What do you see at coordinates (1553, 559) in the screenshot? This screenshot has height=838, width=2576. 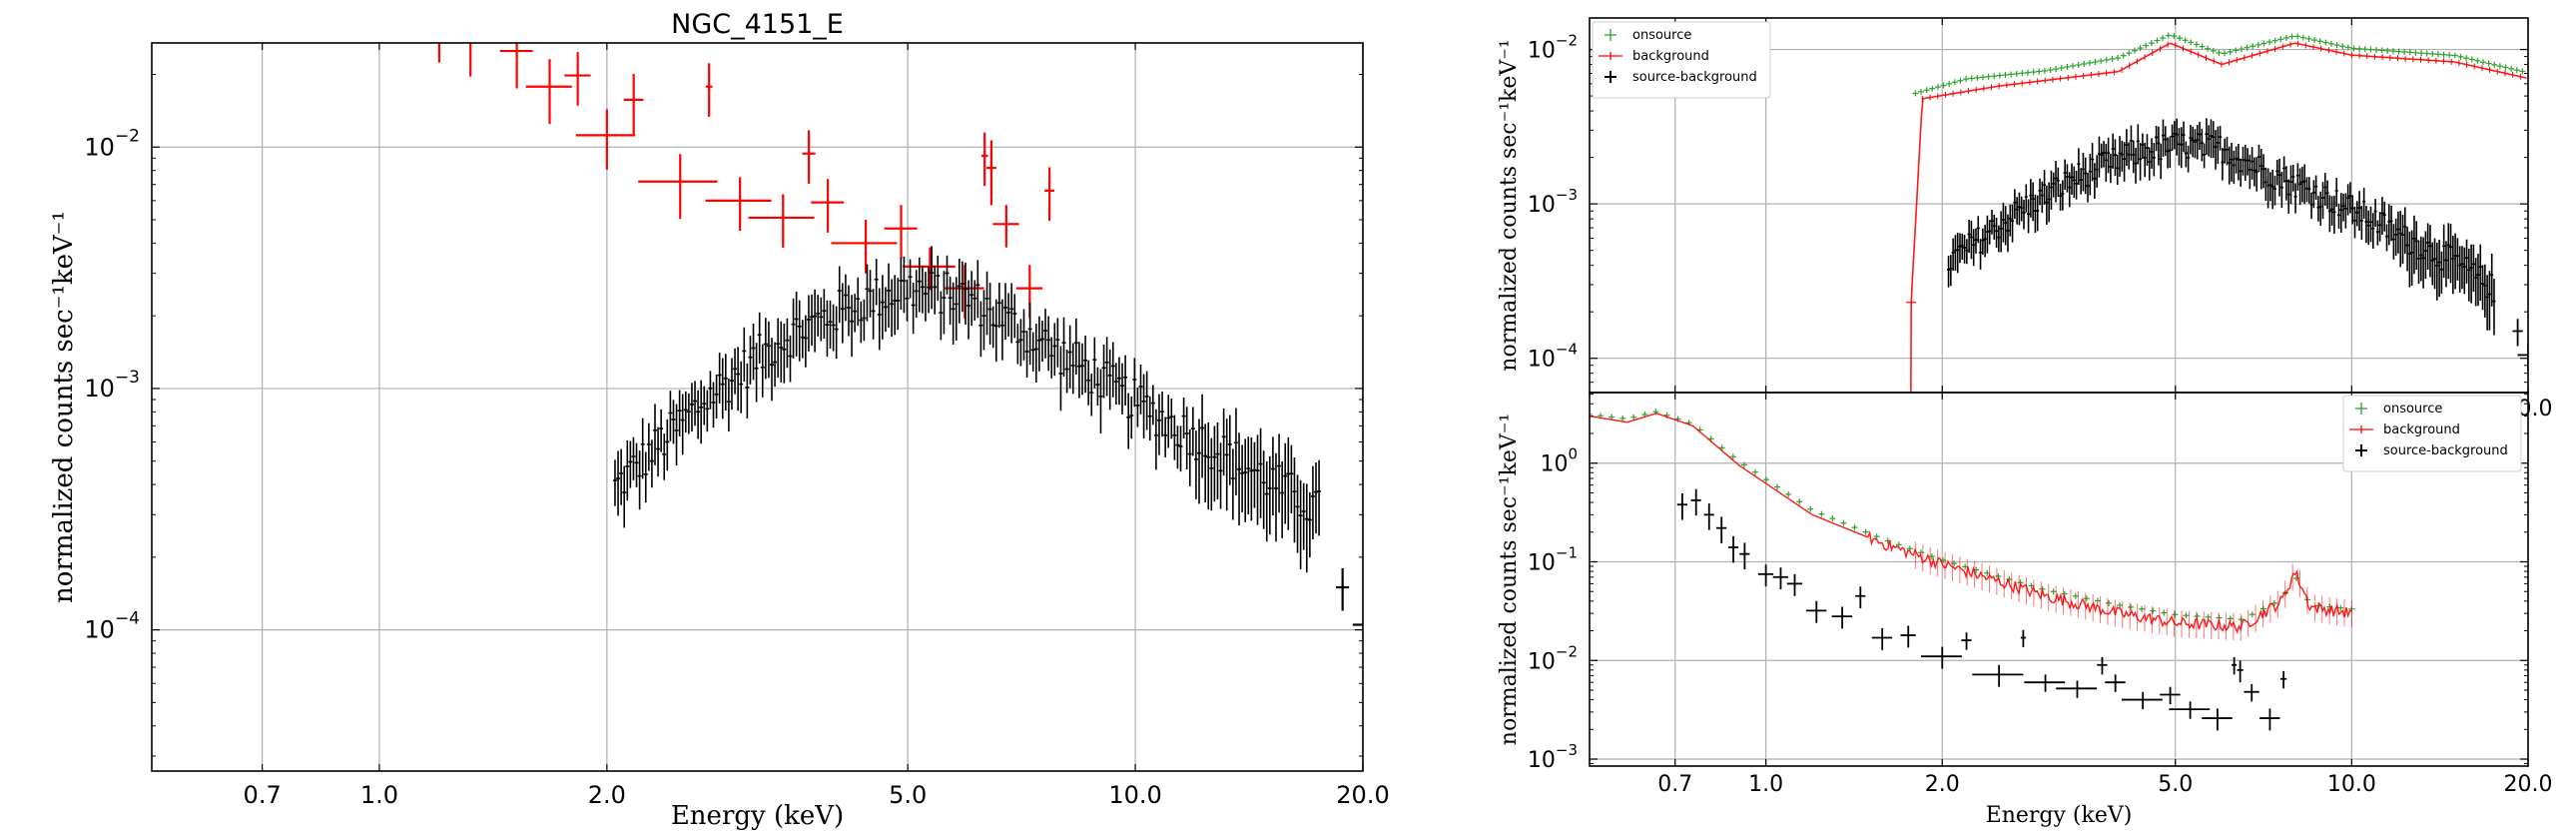 I see `y-tick-label: 10⁻¹` at bounding box center [1553, 559].